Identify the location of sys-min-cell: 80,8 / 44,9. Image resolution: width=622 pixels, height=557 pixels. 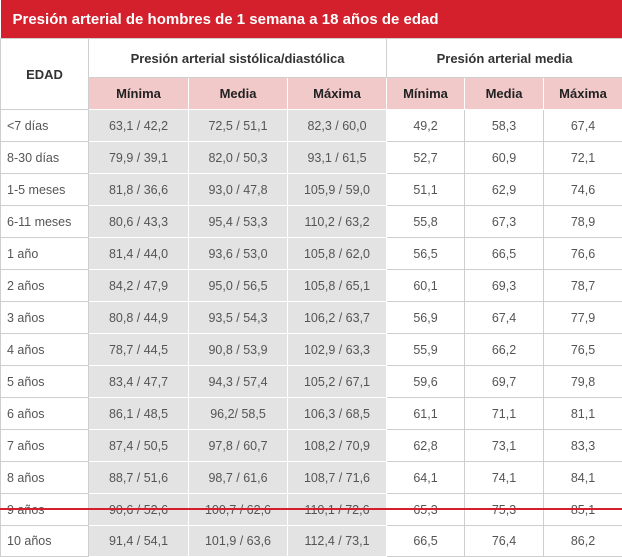
(139, 318).